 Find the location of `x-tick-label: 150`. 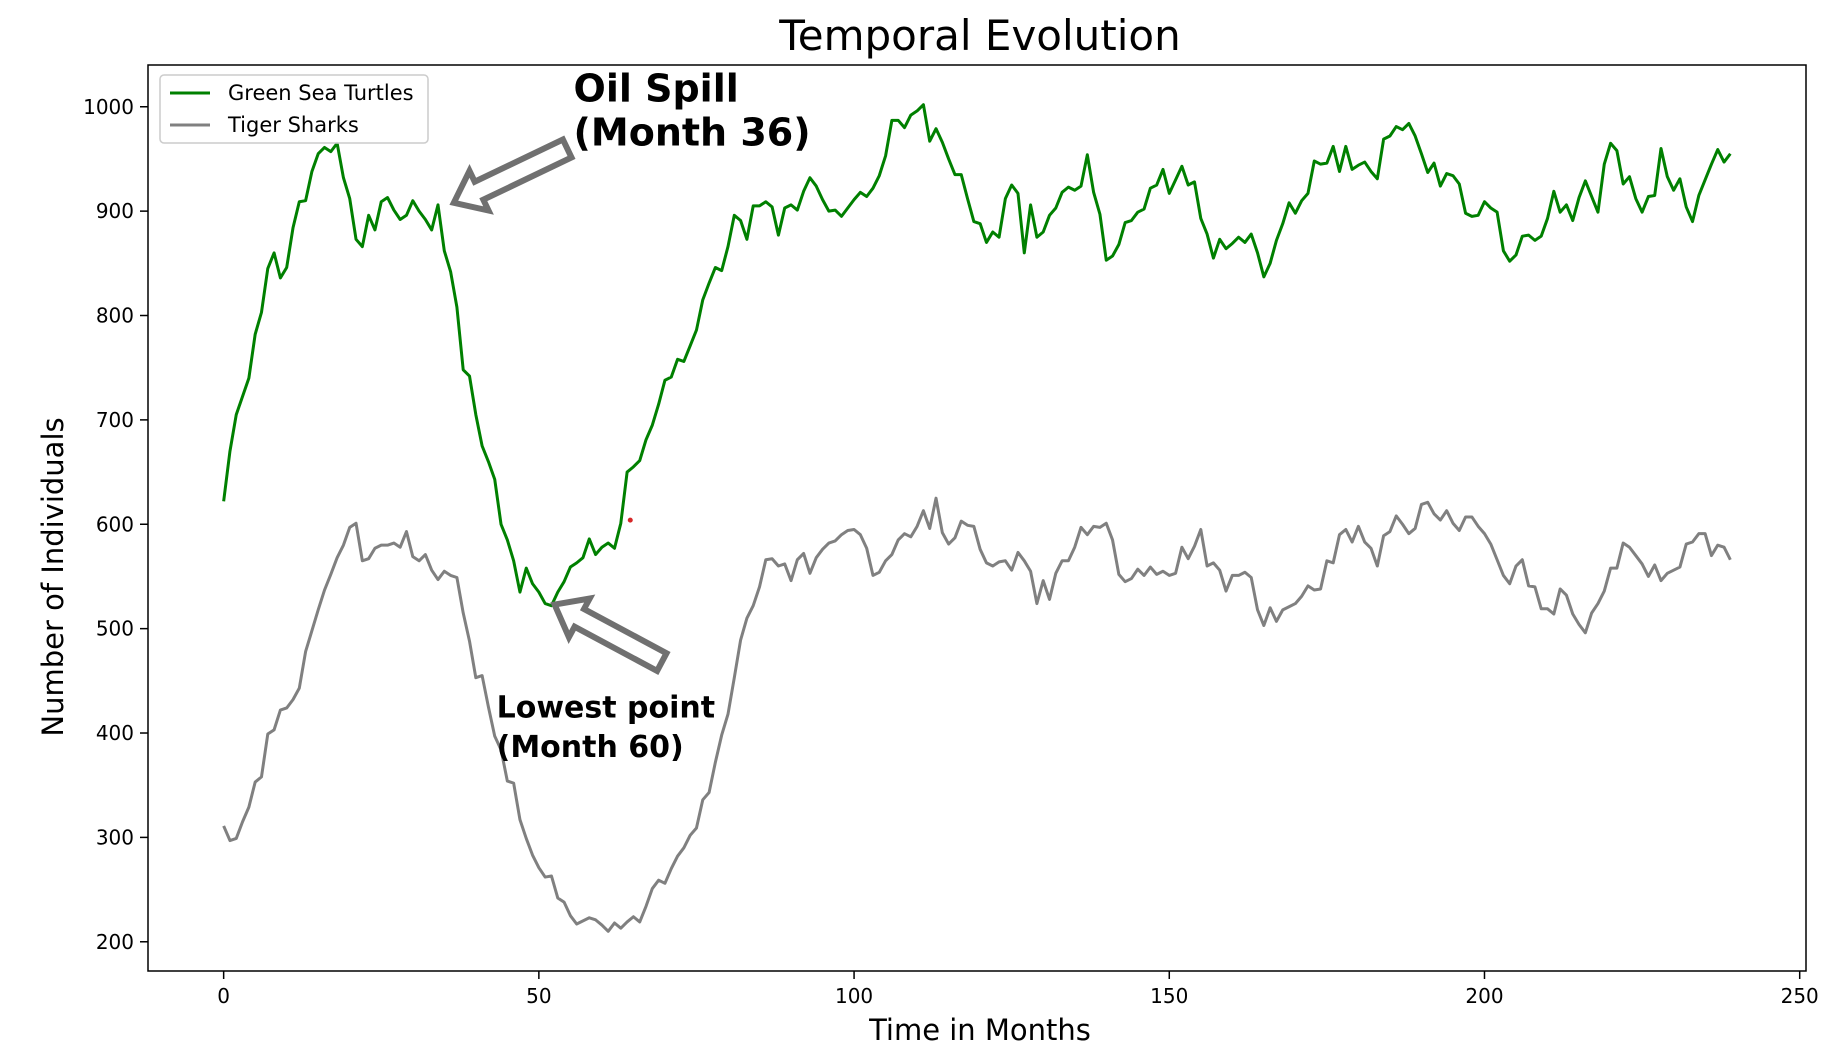

x-tick-label: 150 is located at coordinates (1169, 996).